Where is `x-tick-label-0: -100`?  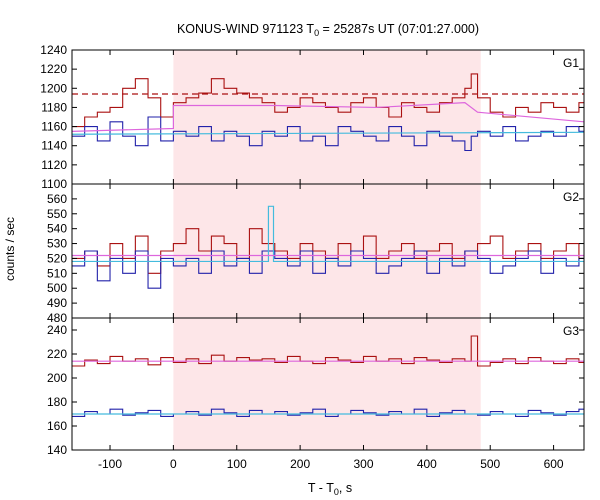 x-tick-label-0: -100 is located at coordinates (110, 464).